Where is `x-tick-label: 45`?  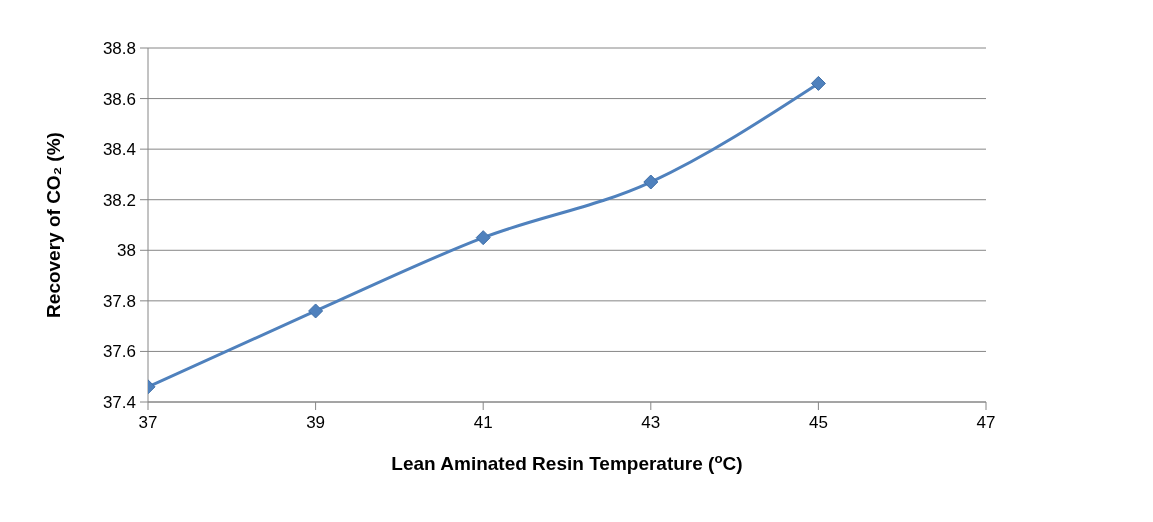
x-tick-label: 45 is located at coordinates (818, 423).